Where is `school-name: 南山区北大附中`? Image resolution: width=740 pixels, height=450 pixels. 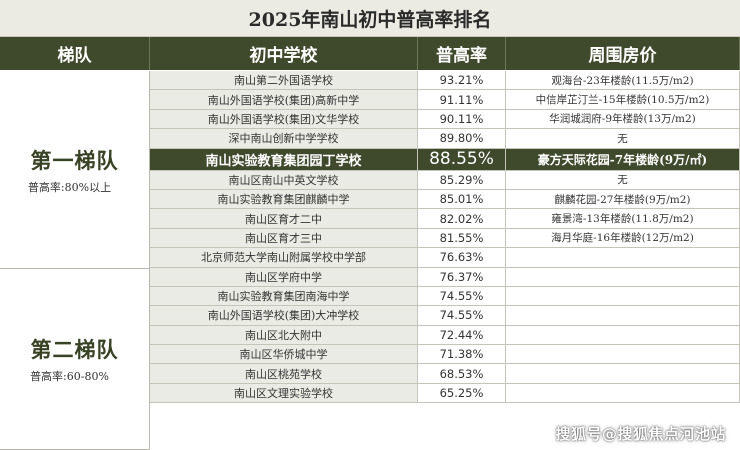
school-name: 南山区北大附中 is located at coordinates (284, 335).